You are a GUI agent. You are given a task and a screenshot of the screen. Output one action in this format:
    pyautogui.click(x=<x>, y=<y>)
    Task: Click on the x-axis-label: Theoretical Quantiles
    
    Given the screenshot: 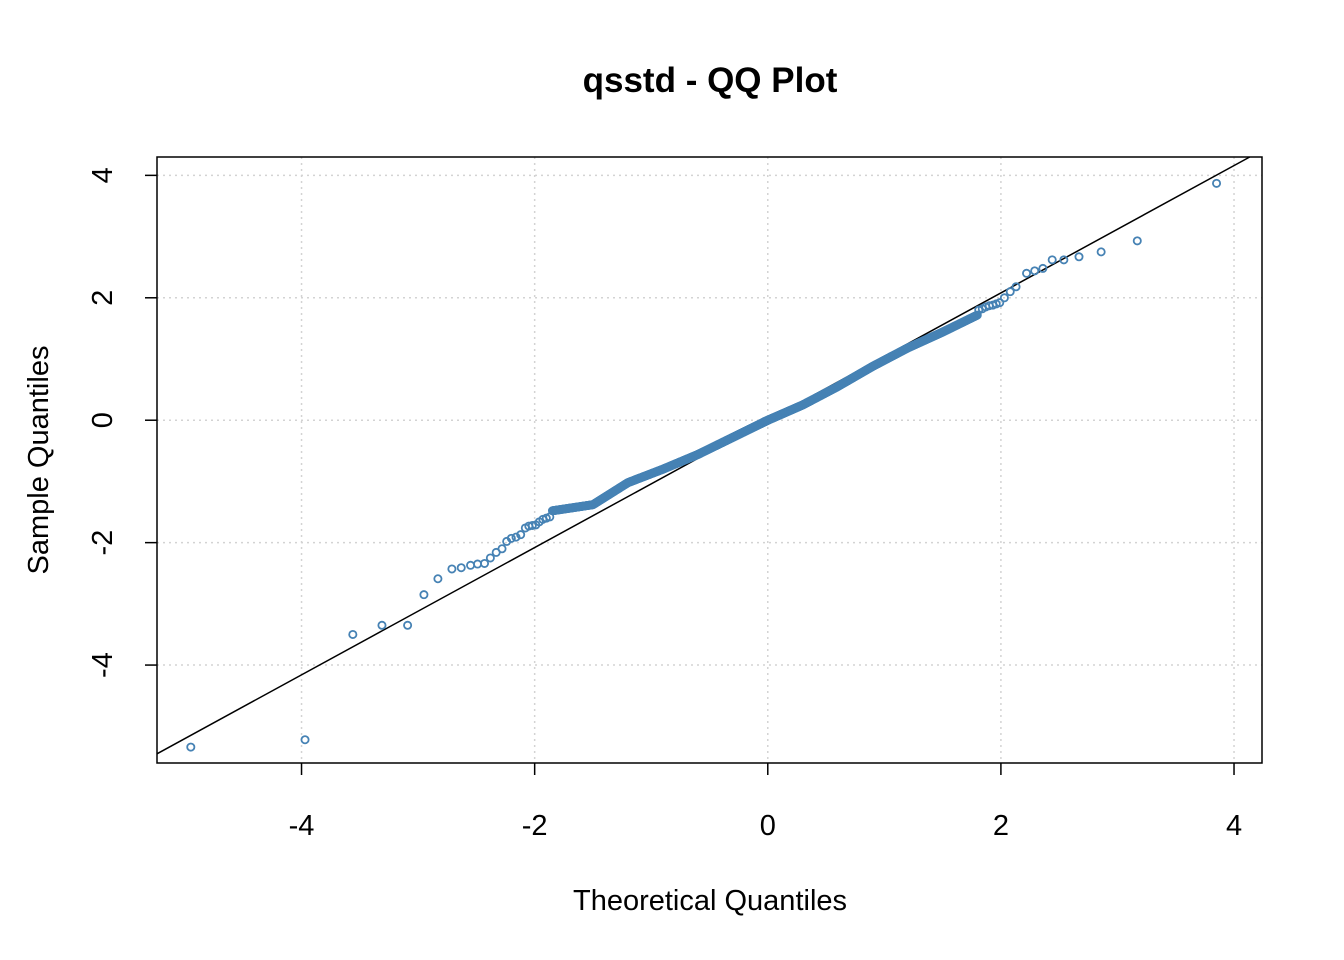 What is the action you would take?
    pyautogui.click(x=710, y=901)
    